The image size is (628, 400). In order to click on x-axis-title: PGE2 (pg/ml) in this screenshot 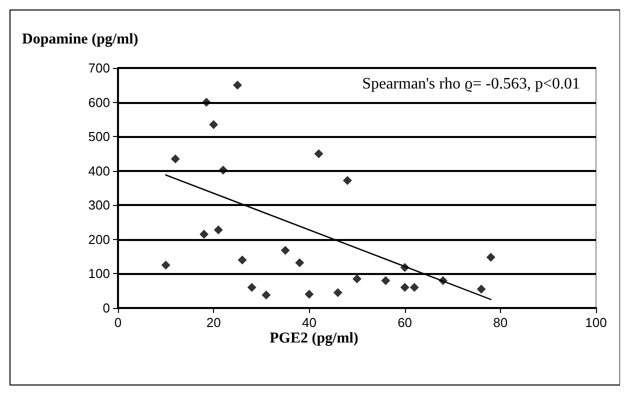, I will do `click(314, 338)`.